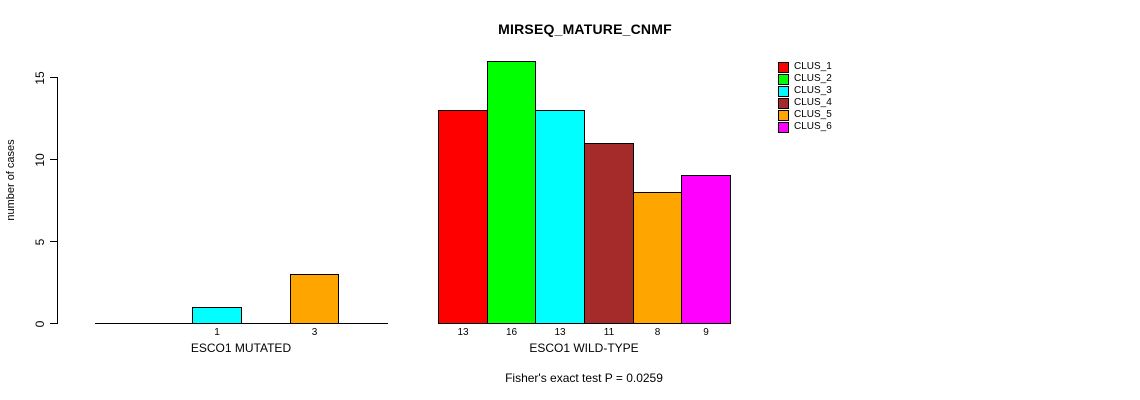 The width and height of the screenshot is (1140, 400). I want to click on legend-item-clus_4: CLUS_4, so click(805, 103).